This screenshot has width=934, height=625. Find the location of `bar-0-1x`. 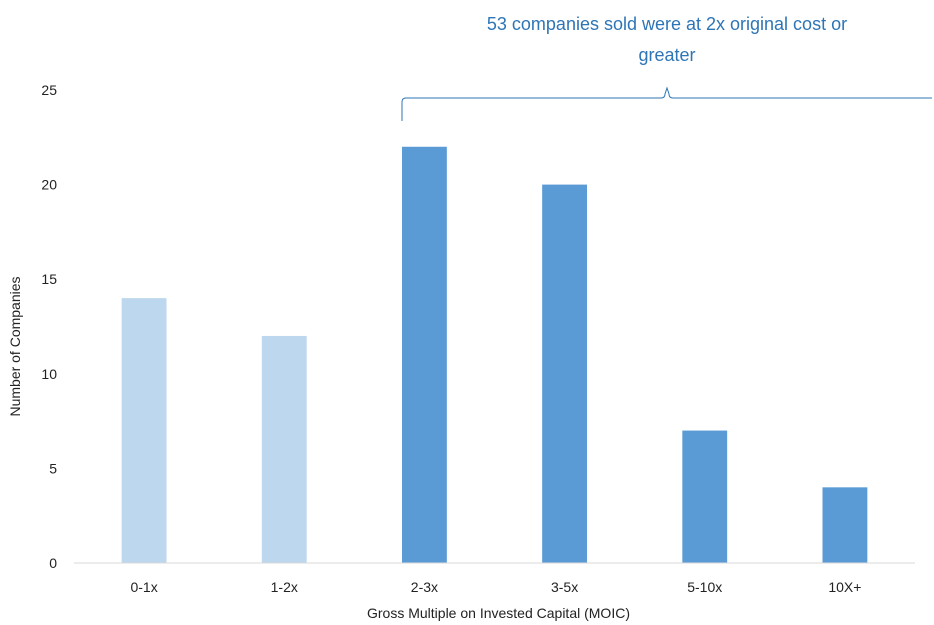

bar-0-1x is located at coordinates (144, 430).